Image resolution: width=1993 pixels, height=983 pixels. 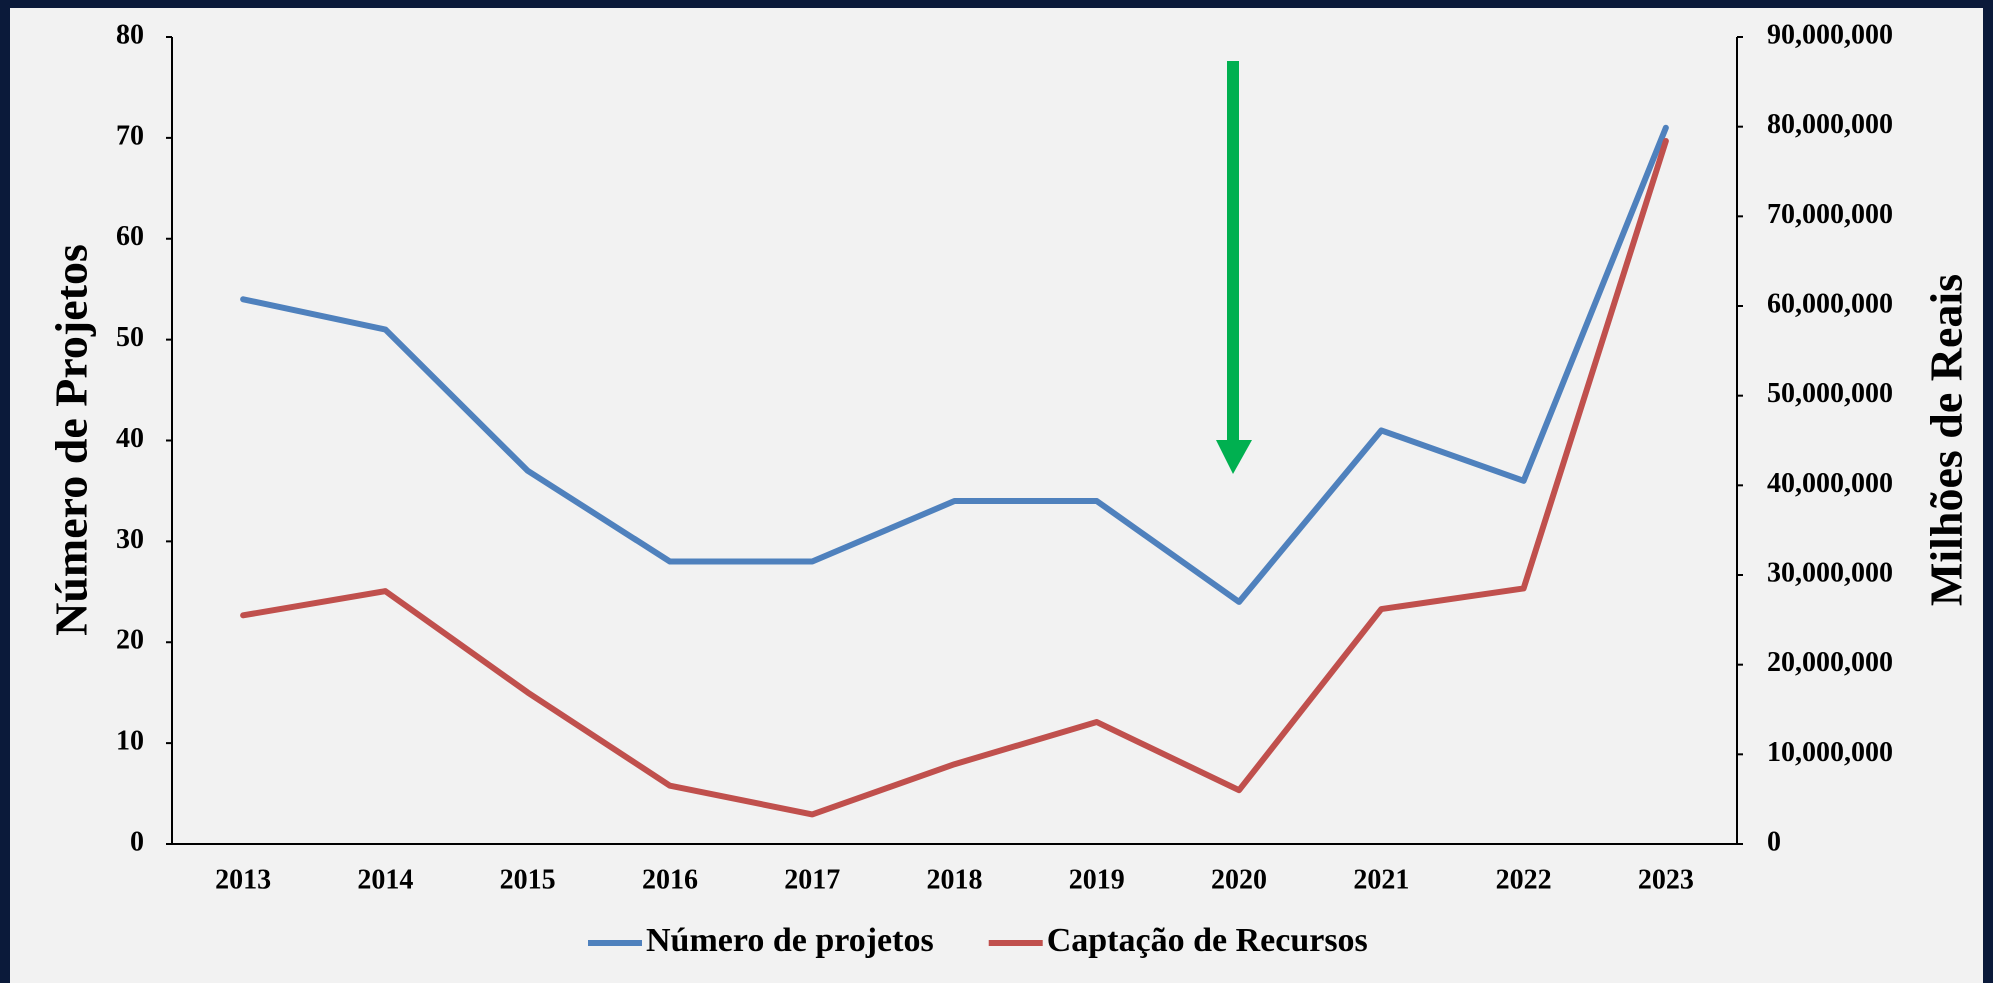 What do you see at coordinates (1666, 879) in the screenshot?
I see `x-tick-label: 2023` at bounding box center [1666, 879].